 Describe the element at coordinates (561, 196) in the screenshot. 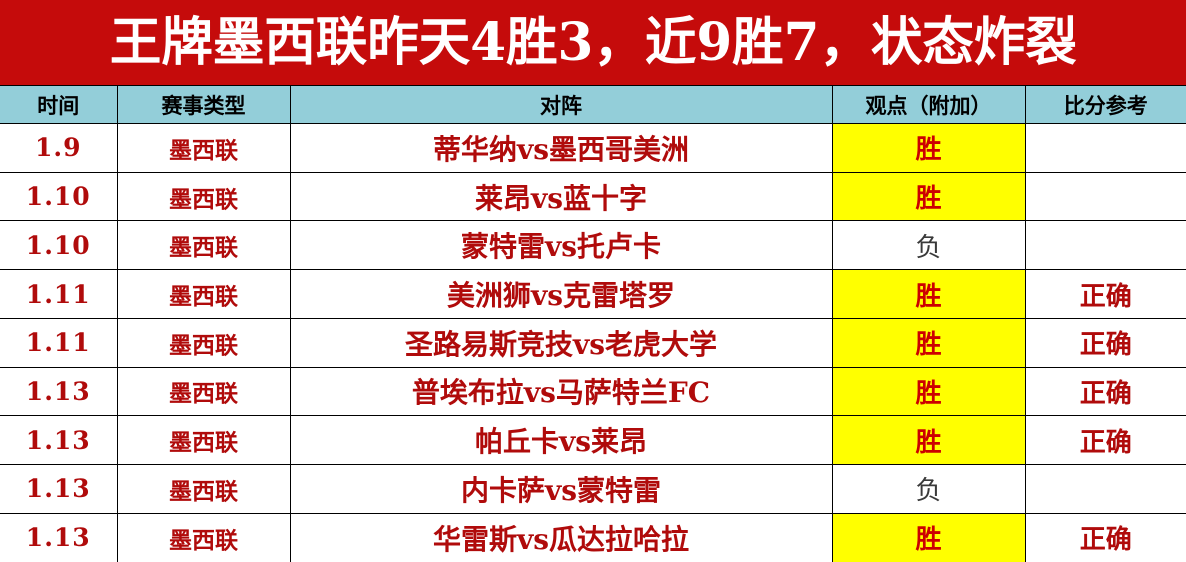

I see `cell-match: 莱昂vs蓝十字` at that location.